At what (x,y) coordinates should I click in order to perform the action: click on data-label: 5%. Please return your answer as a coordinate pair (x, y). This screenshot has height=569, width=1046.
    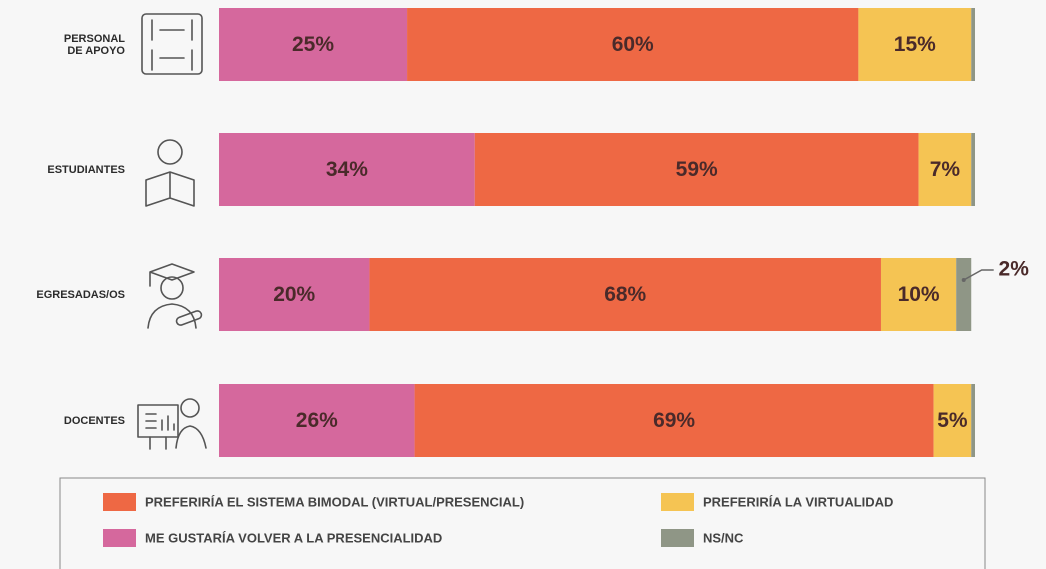
    Looking at the image, I should click on (952, 420).